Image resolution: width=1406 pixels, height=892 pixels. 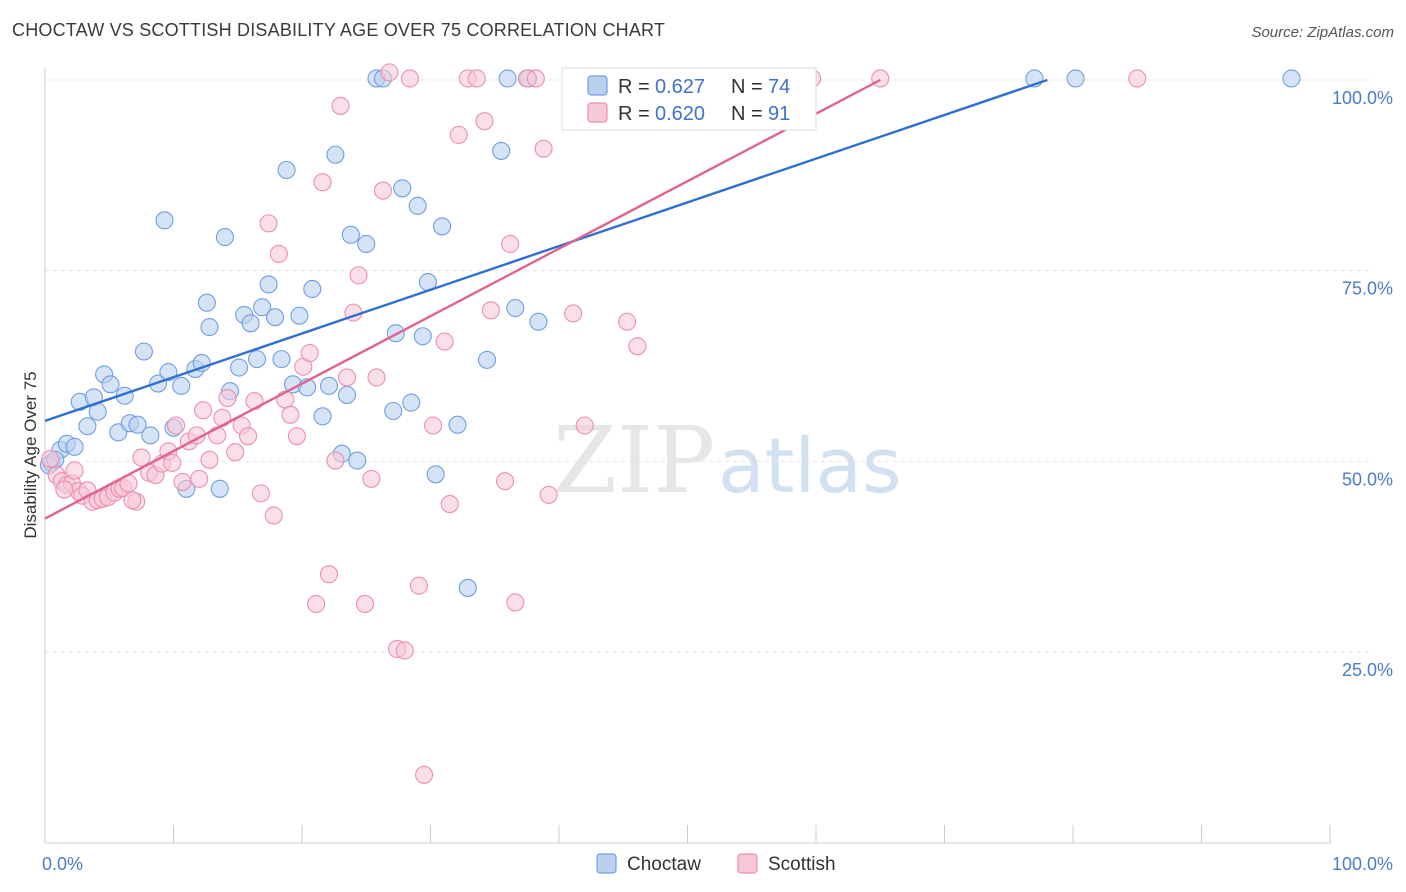 I want to click on x-tick-label-min: 0.0%, so click(x=62, y=864).